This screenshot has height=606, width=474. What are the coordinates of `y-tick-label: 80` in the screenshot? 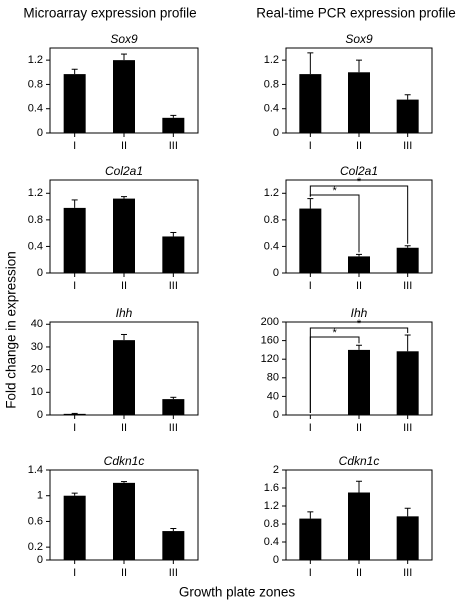 It's located at (273, 378).